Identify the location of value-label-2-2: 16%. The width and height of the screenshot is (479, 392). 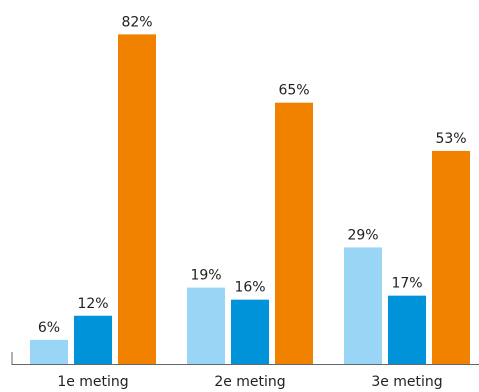
(249, 288).